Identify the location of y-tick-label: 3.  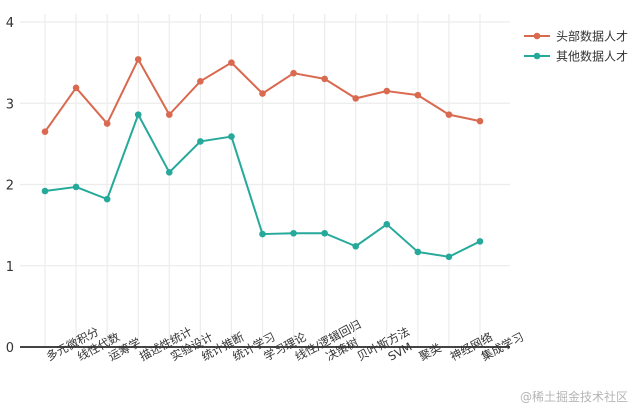
(10, 104).